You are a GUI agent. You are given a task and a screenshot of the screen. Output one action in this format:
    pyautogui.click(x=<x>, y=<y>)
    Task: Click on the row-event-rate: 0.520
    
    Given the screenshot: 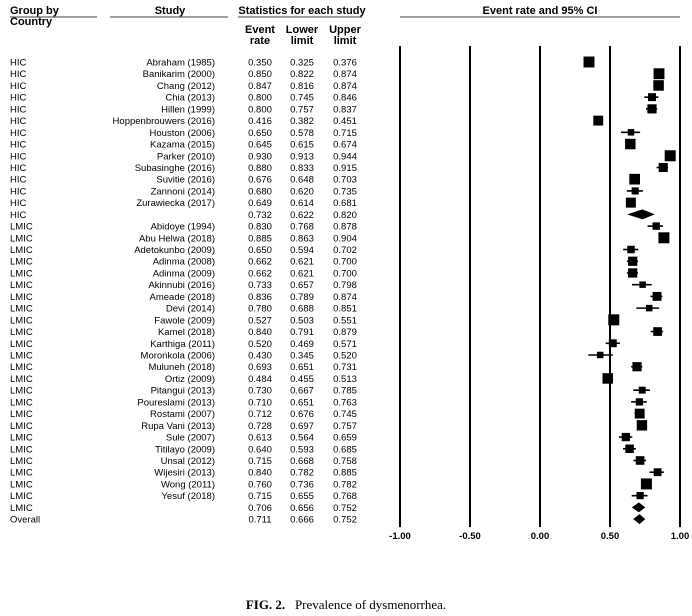 What is the action you would take?
    pyautogui.click(x=260, y=344)
    